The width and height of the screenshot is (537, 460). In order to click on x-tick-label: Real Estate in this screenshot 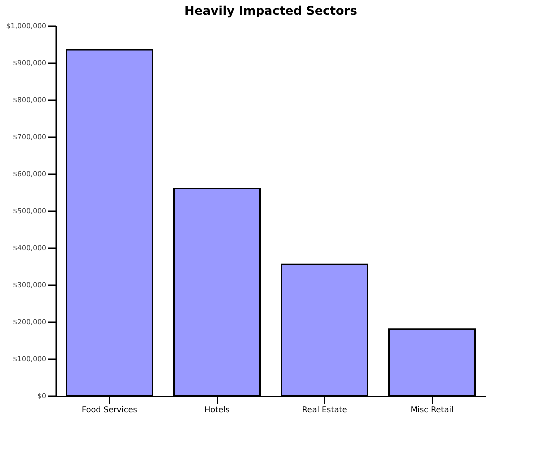, I will do `click(325, 410)`.